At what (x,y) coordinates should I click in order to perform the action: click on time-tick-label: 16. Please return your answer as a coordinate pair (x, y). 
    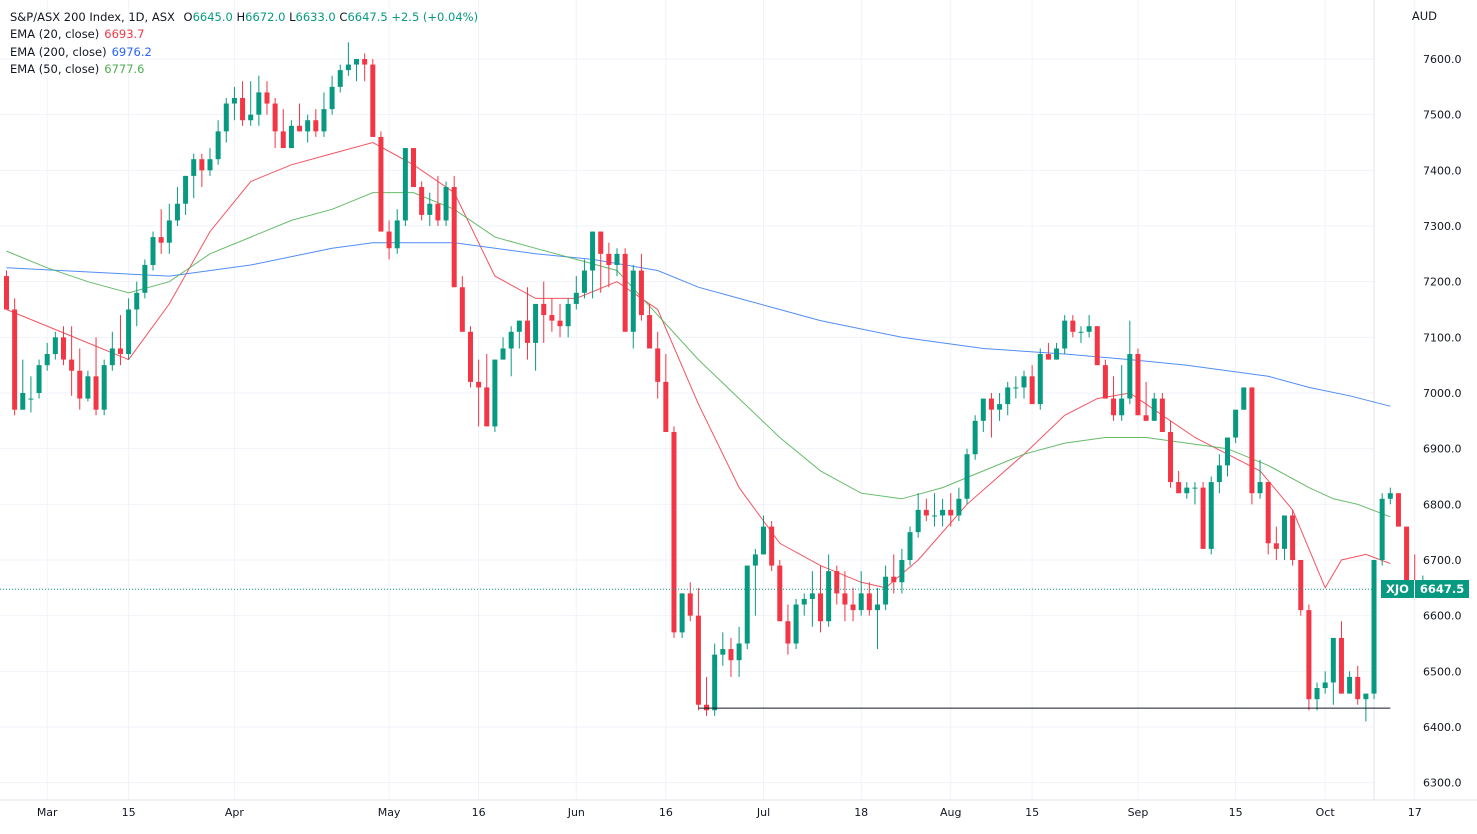
    Looking at the image, I should click on (666, 812).